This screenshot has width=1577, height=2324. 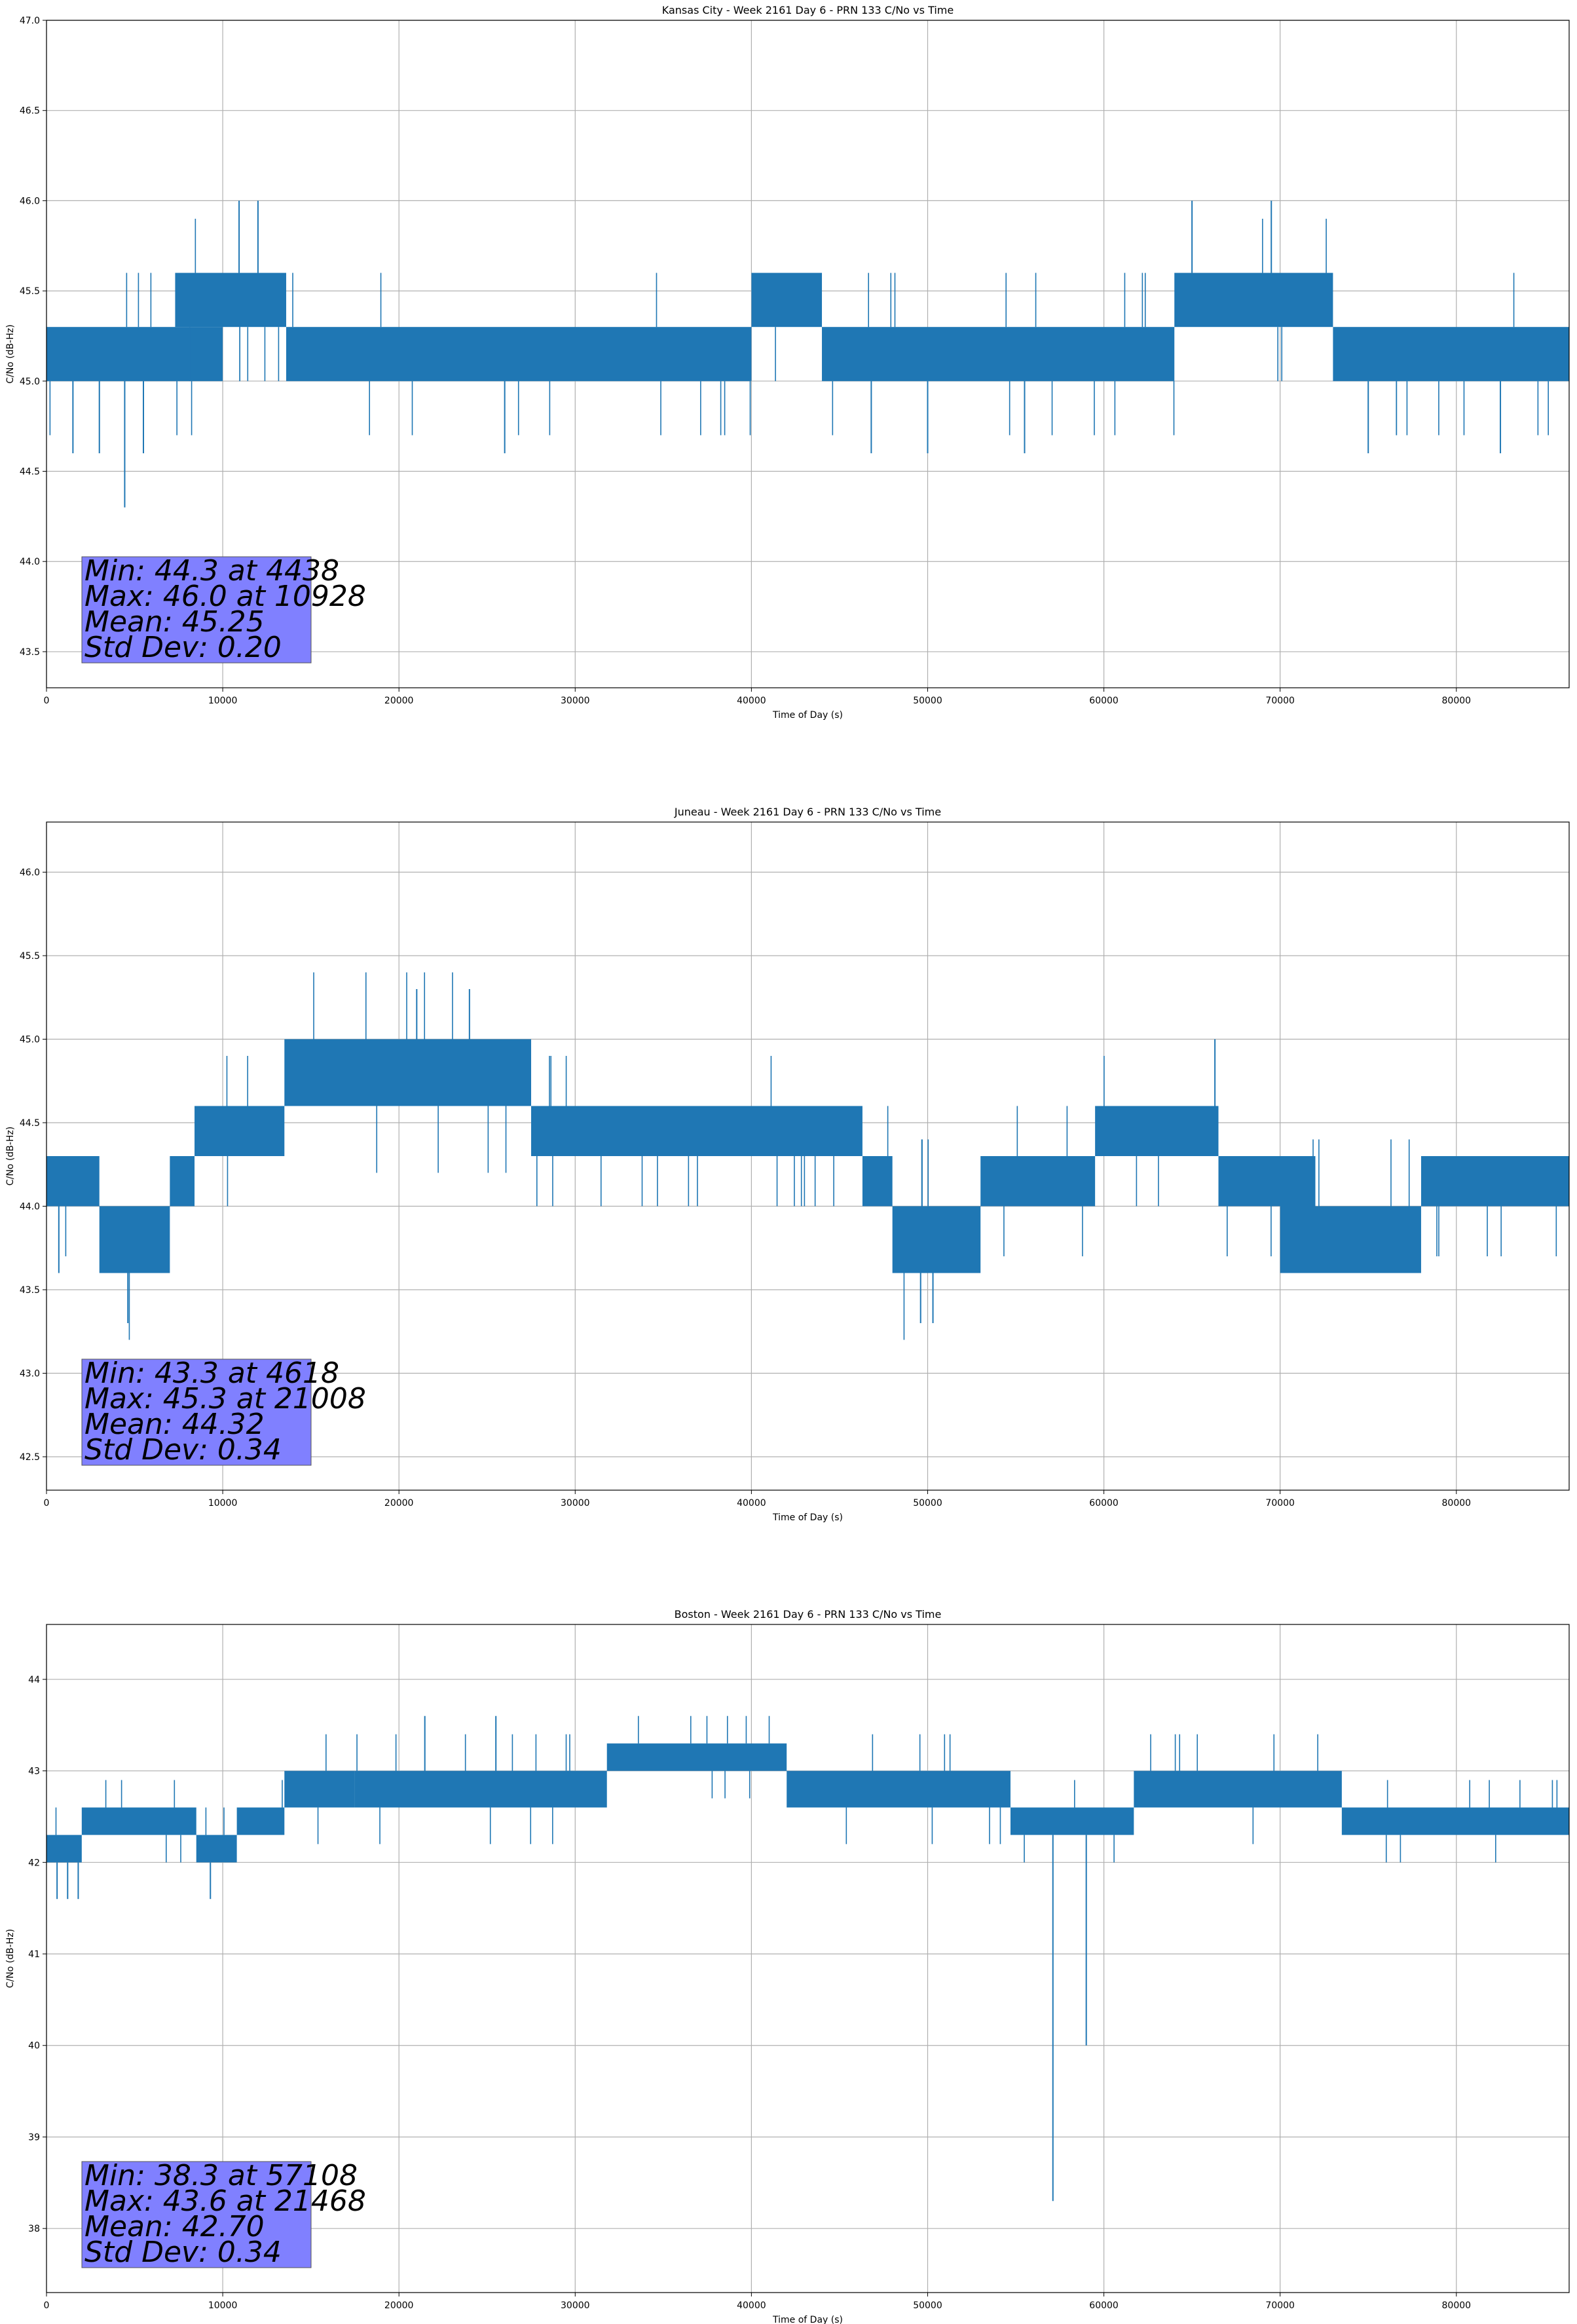 I want to click on y-tick-label: 46.5, so click(x=30, y=111).